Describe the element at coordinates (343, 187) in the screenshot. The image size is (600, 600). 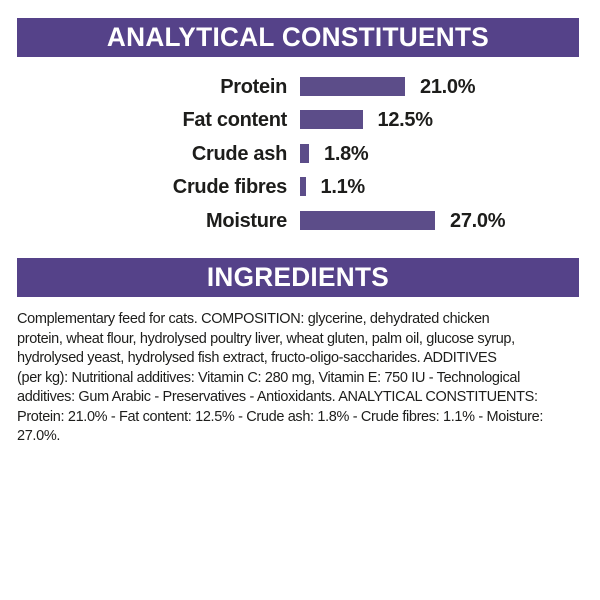
I see `chart-value-crude-fibres: 1.1%` at that location.